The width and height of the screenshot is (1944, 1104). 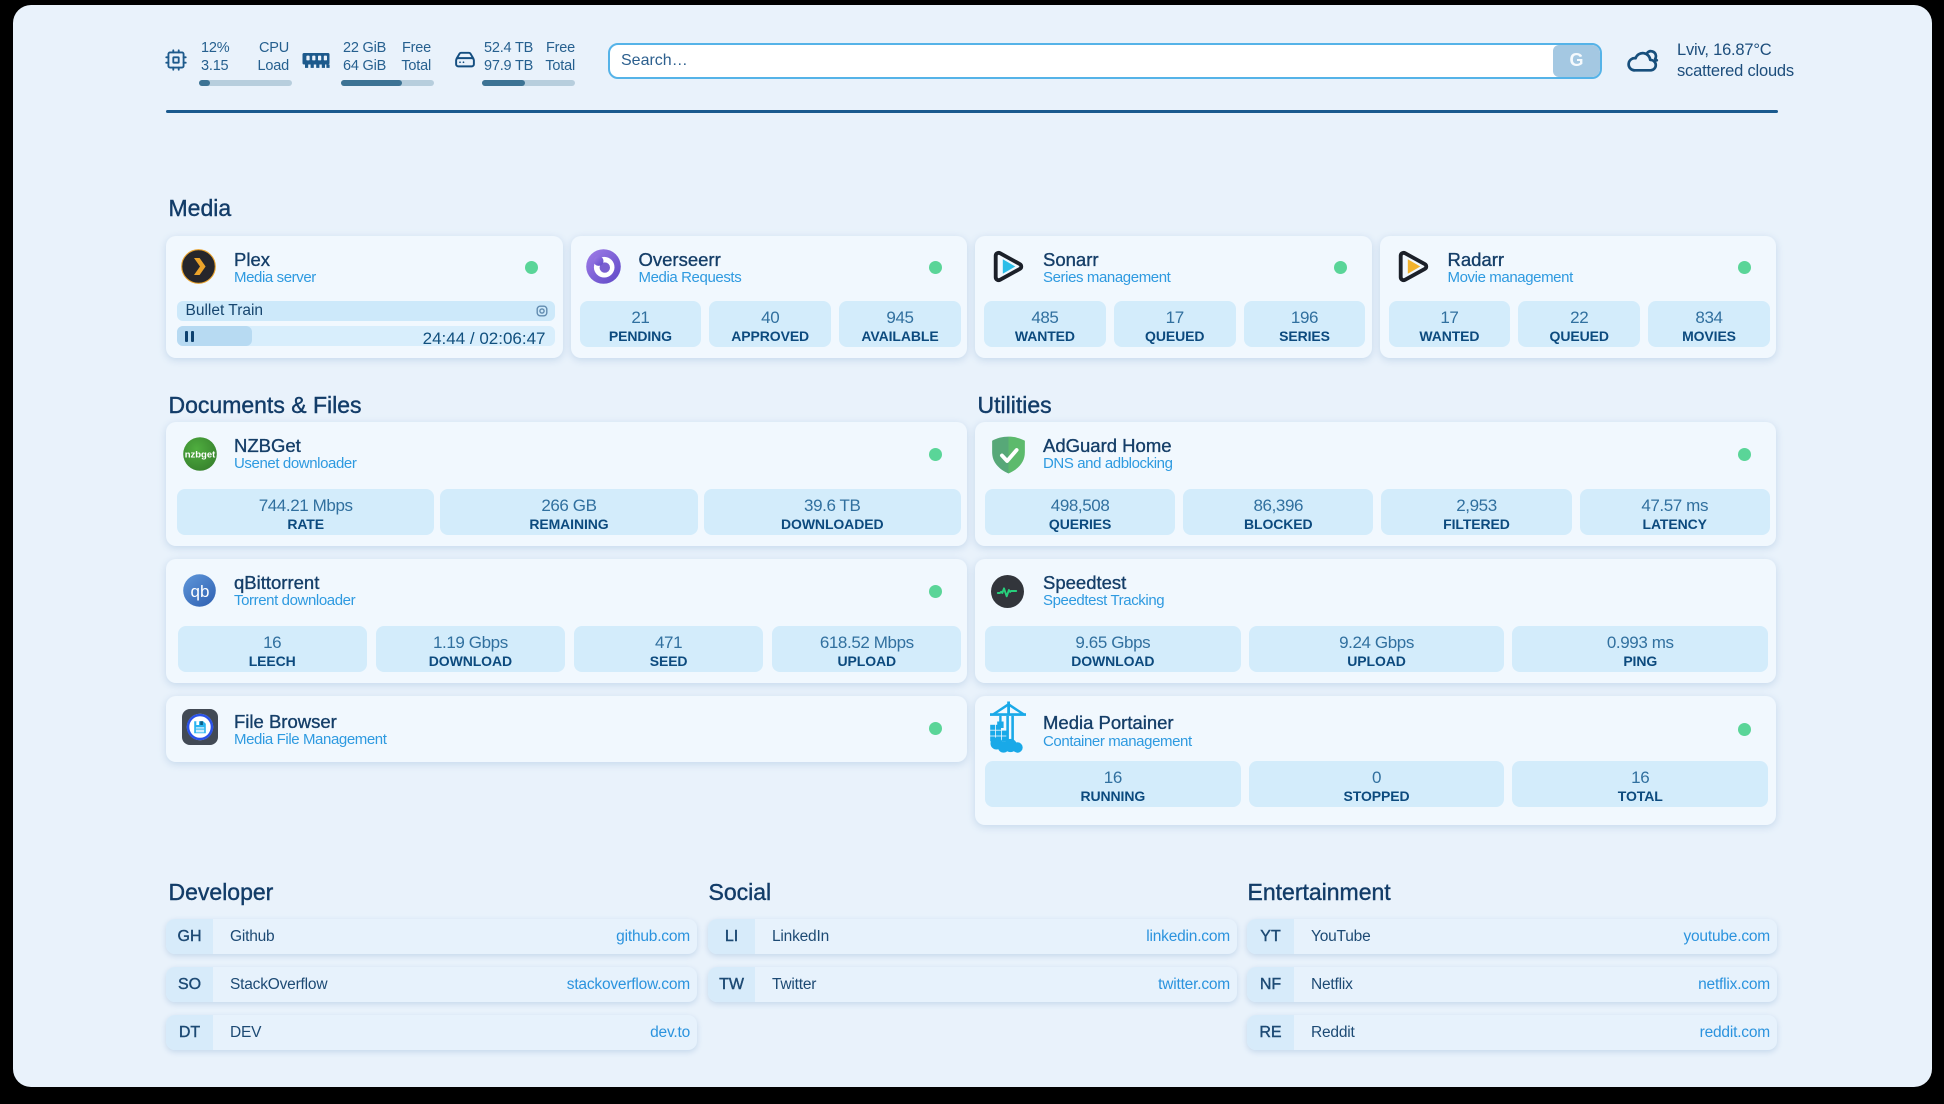 I want to click on svg-text: nzbget, so click(x=200, y=455).